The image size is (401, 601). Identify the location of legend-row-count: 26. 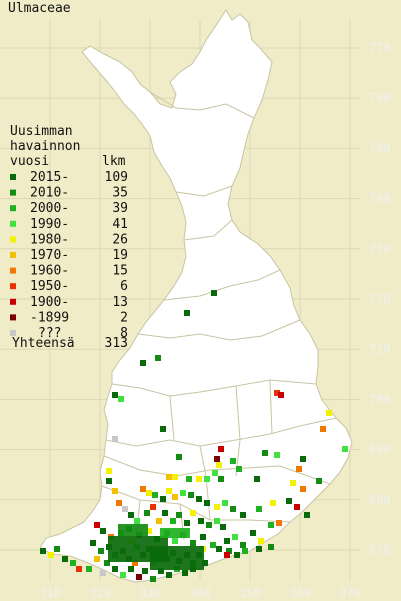
(120, 239).